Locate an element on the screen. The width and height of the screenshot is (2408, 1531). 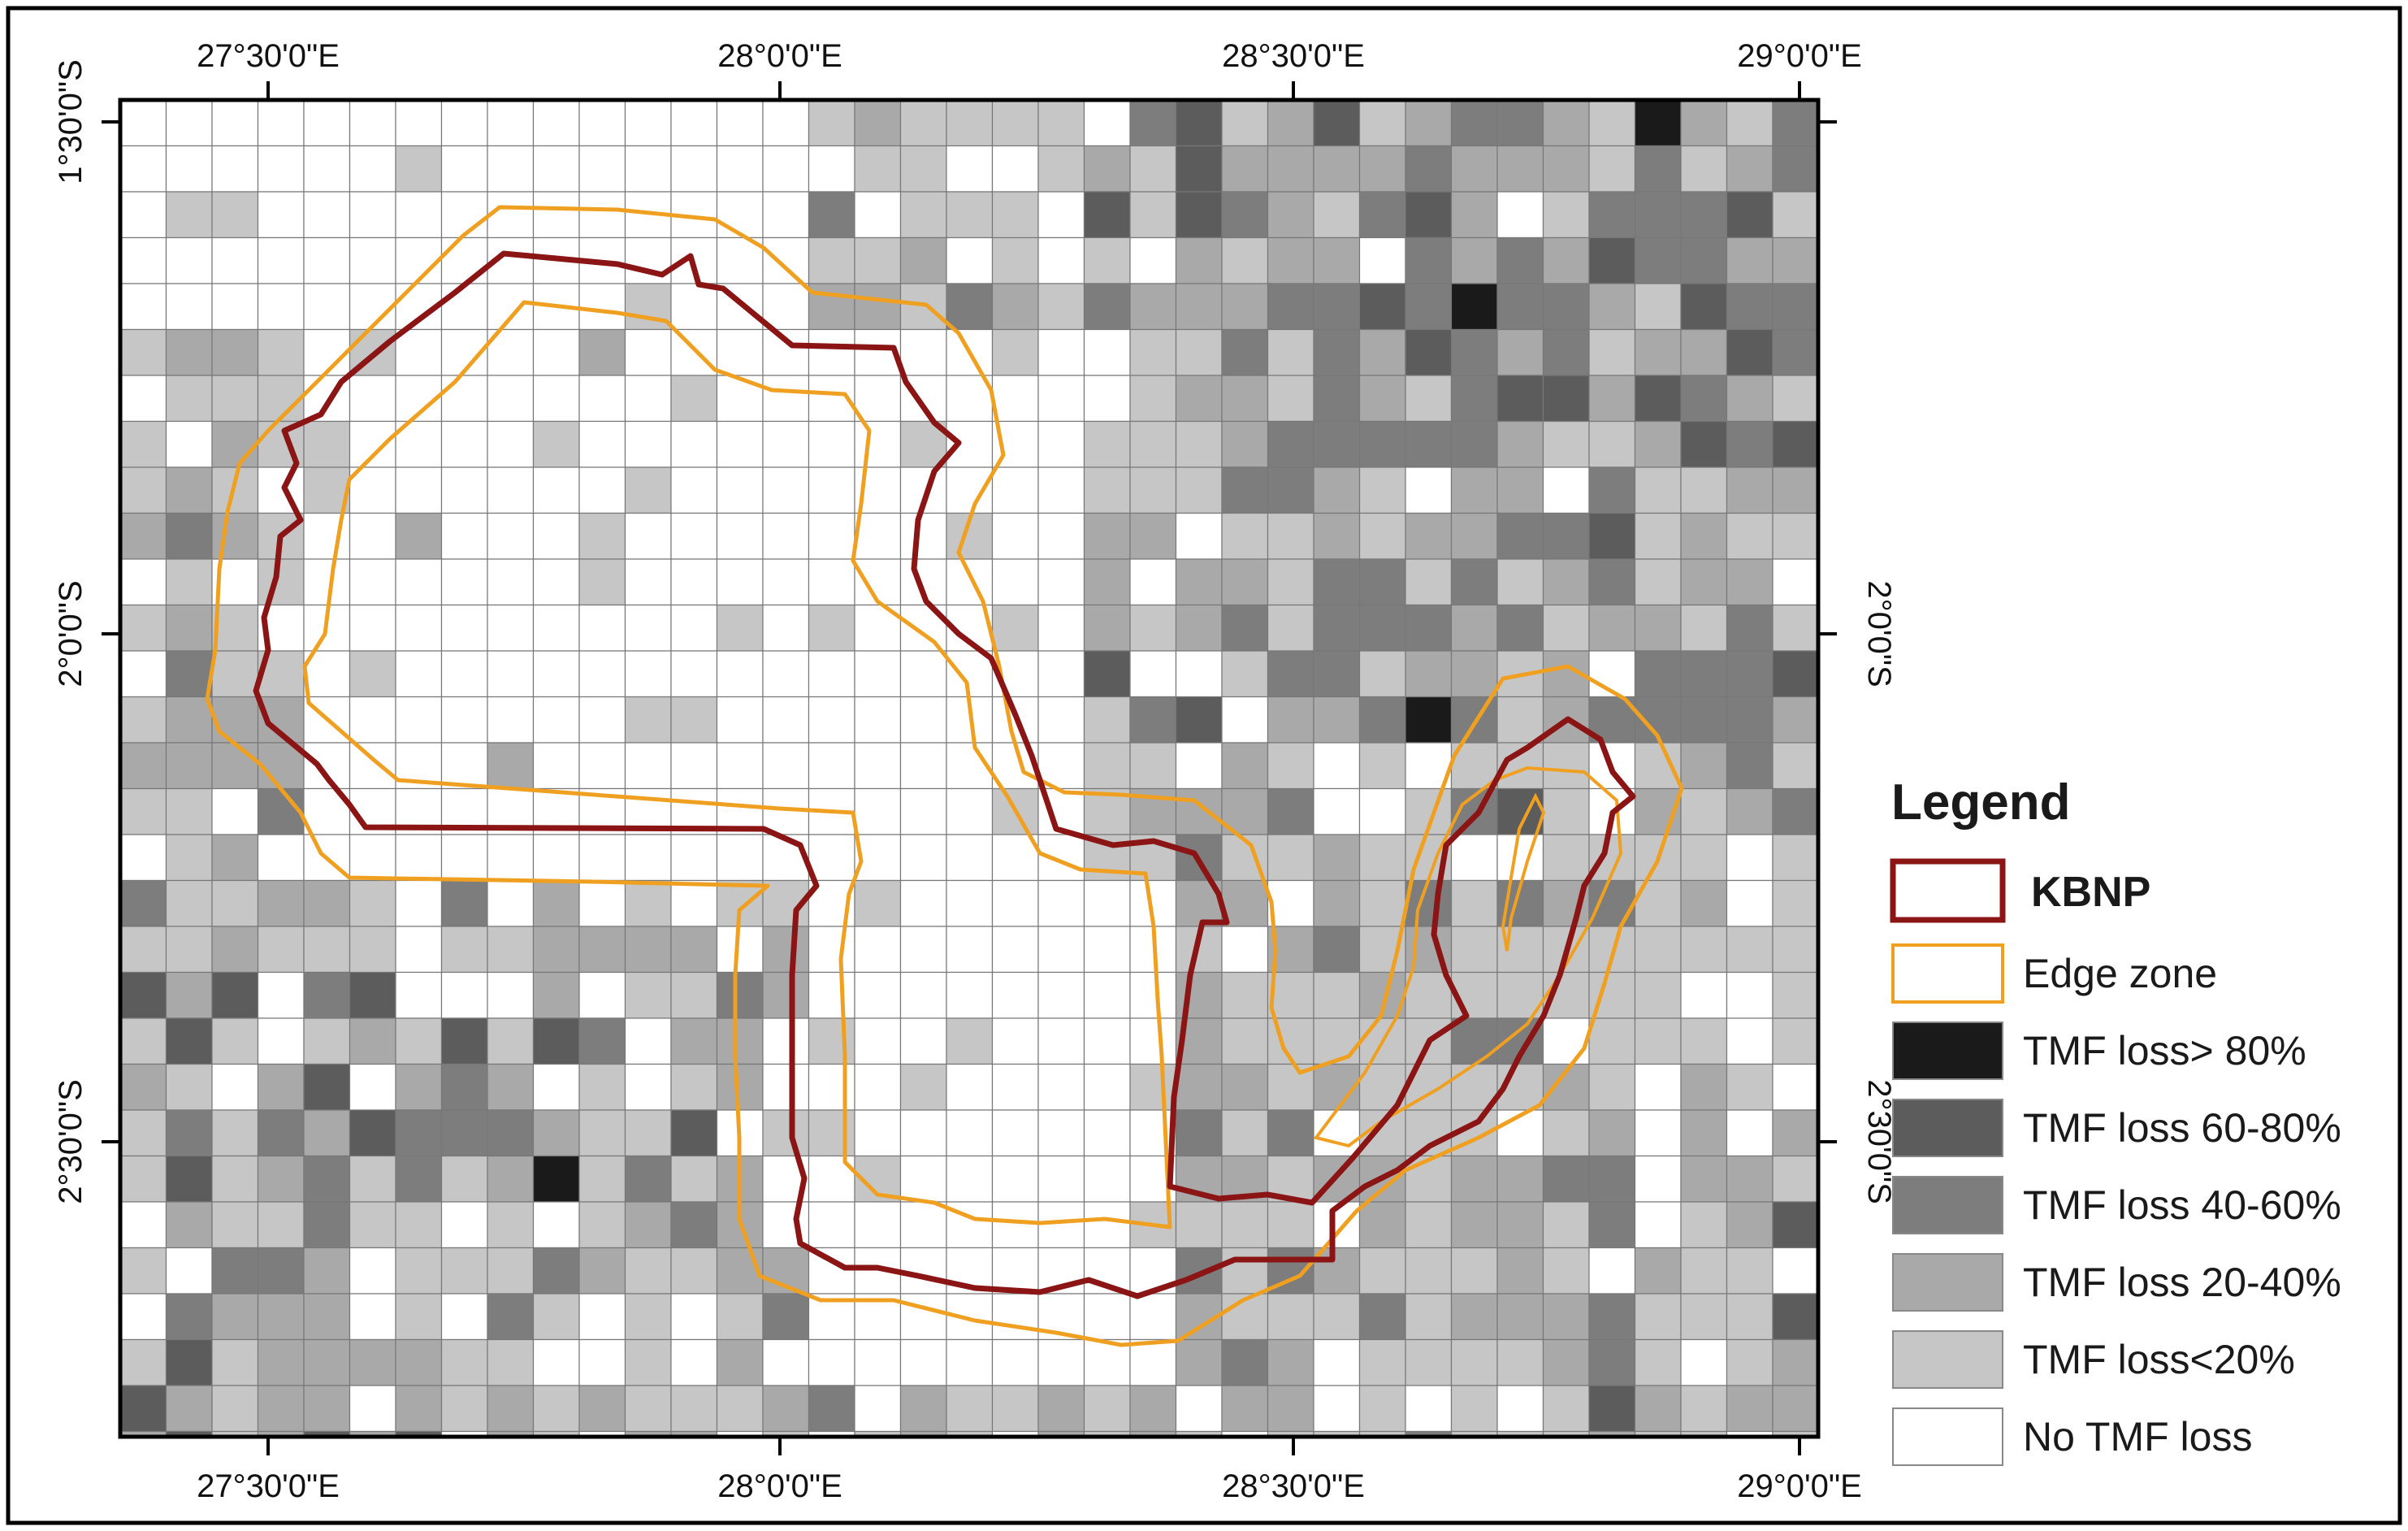
left-tick-label: 2°30'0"S is located at coordinates (71, 1141).